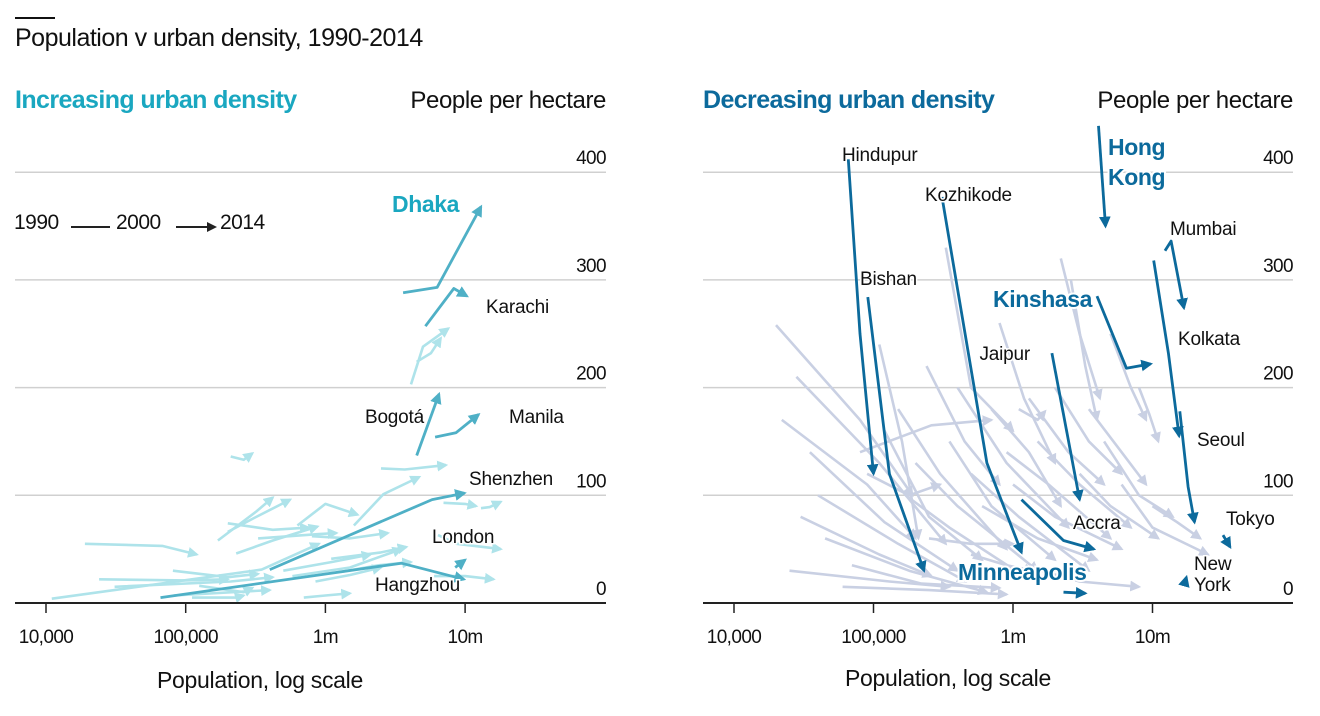 The height and width of the screenshot is (716, 1320). Describe the element at coordinates (442, 249) in the screenshot. I see `city-arrow-dhaka` at that location.